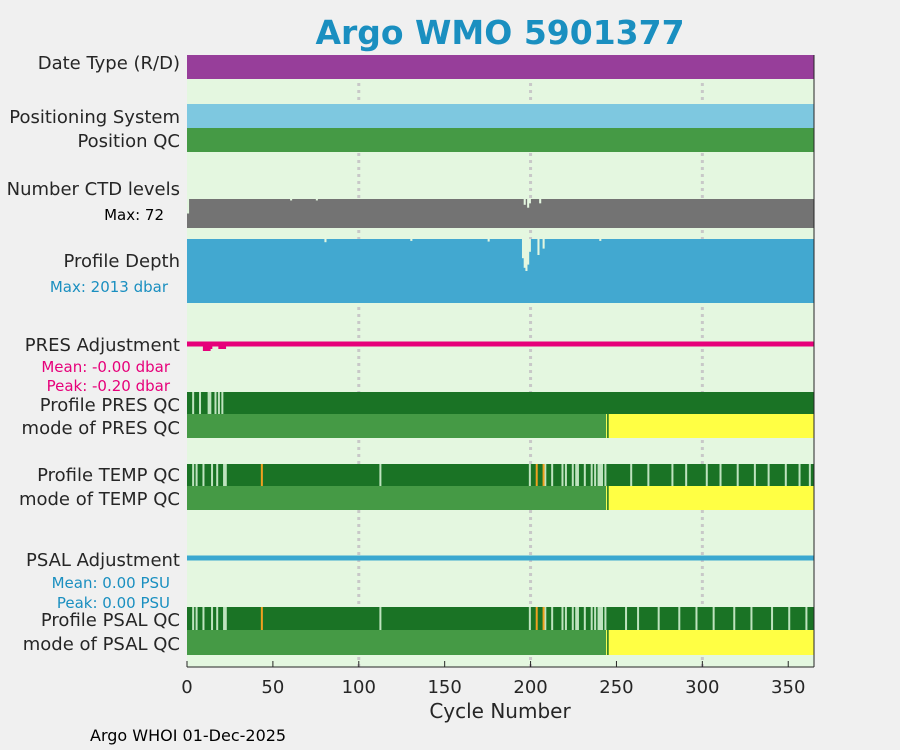  What do you see at coordinates (209, 346) in the screenshot?
I see `adjustment-dip` at bounding box center [209, 346].